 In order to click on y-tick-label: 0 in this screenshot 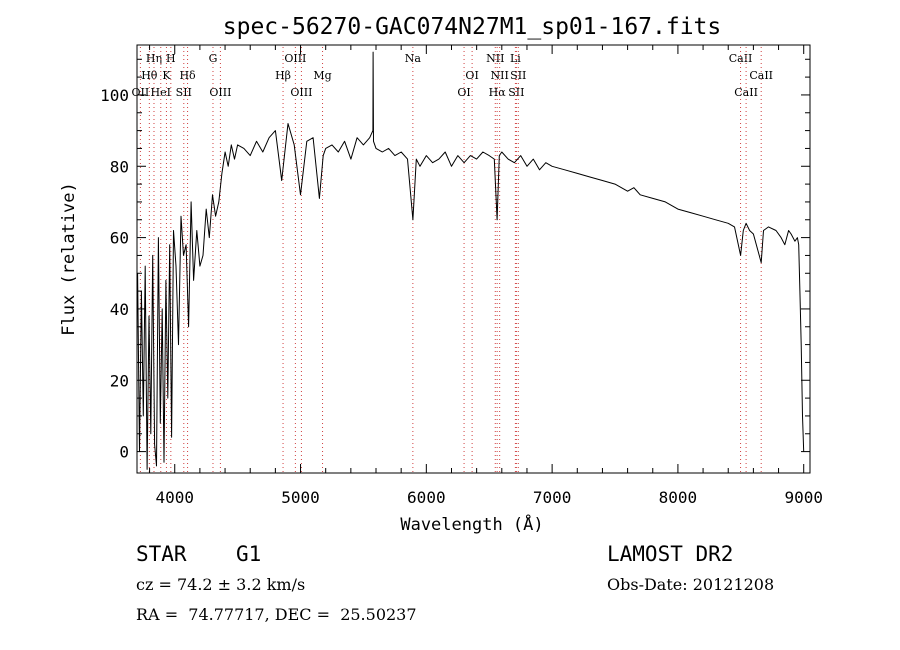, I will do `click(124, 452)`.